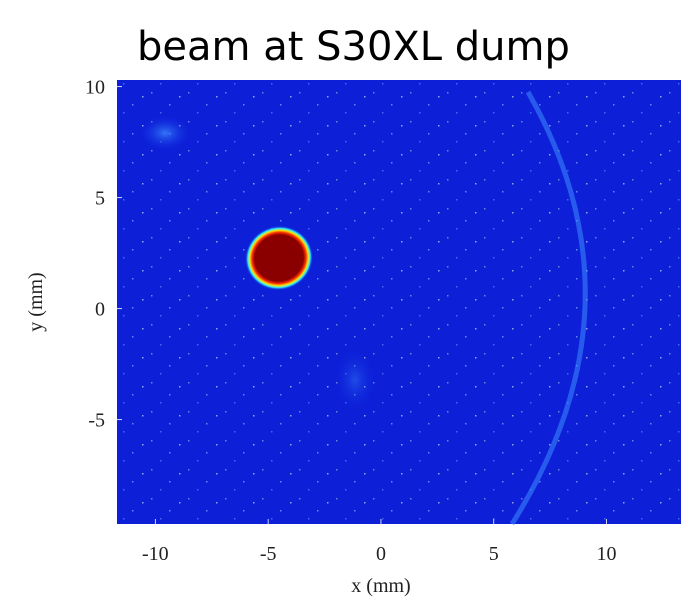 Image resolution: width=681 pixels, height=606 pixels. I want to click on x-tick-label: 5, so click(494, 554).